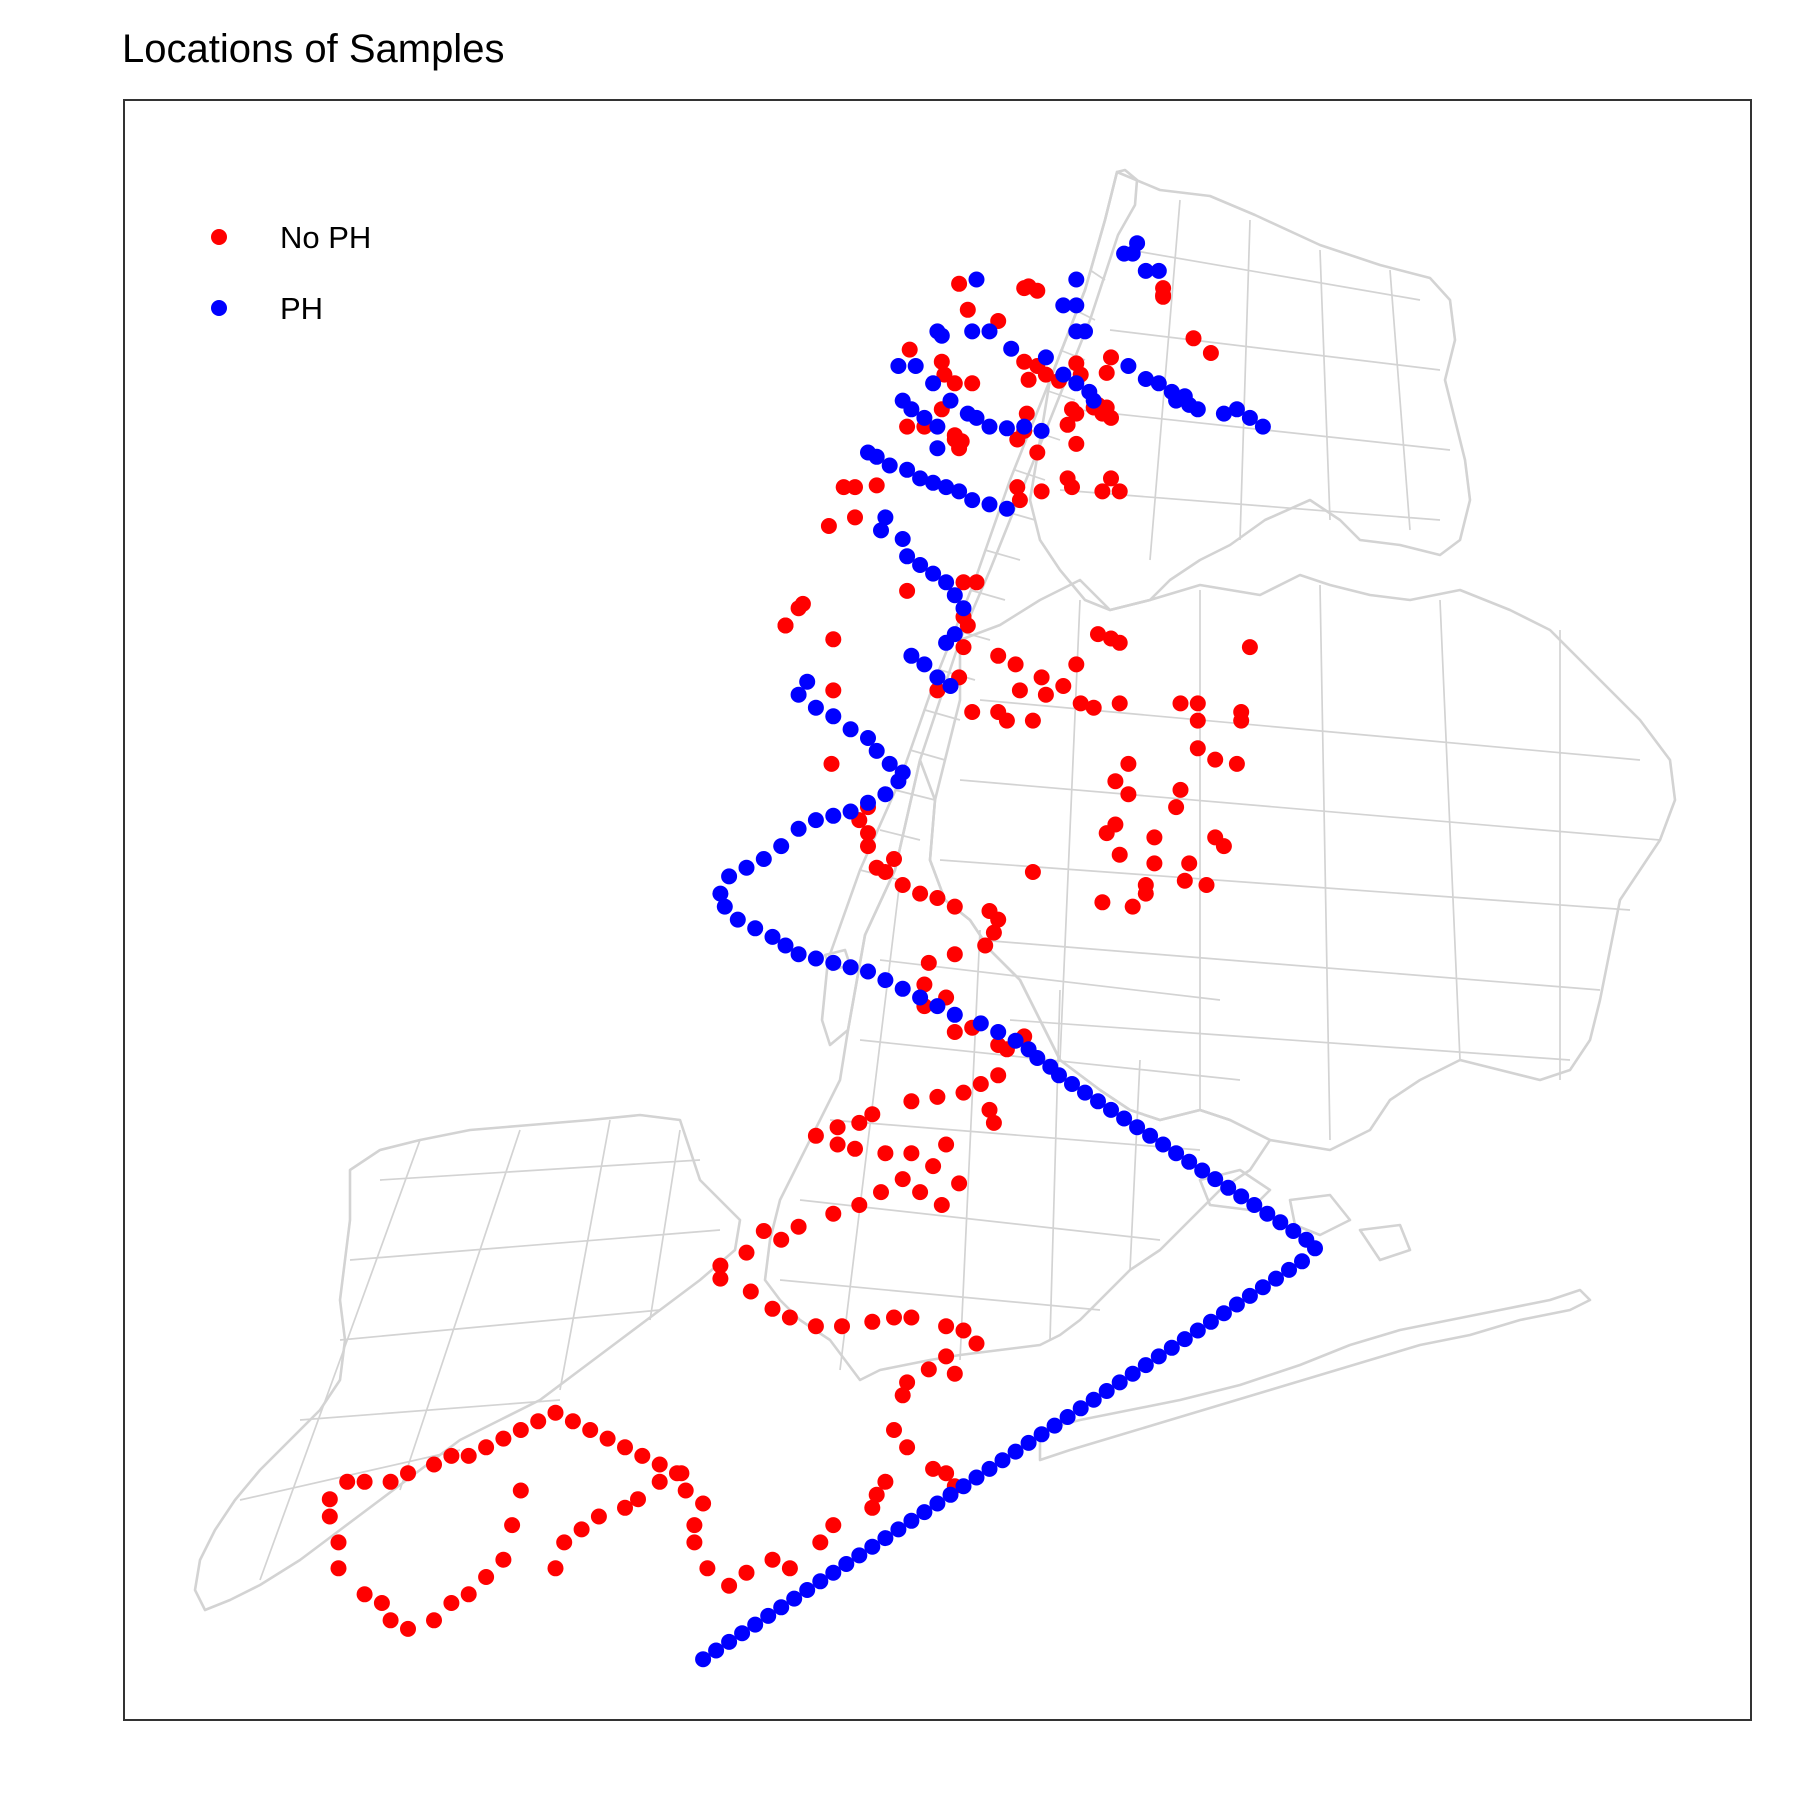 The width and height of the screenshot is (1800, 1800). I want to click on queens-street-grid, so click(1300, 862).